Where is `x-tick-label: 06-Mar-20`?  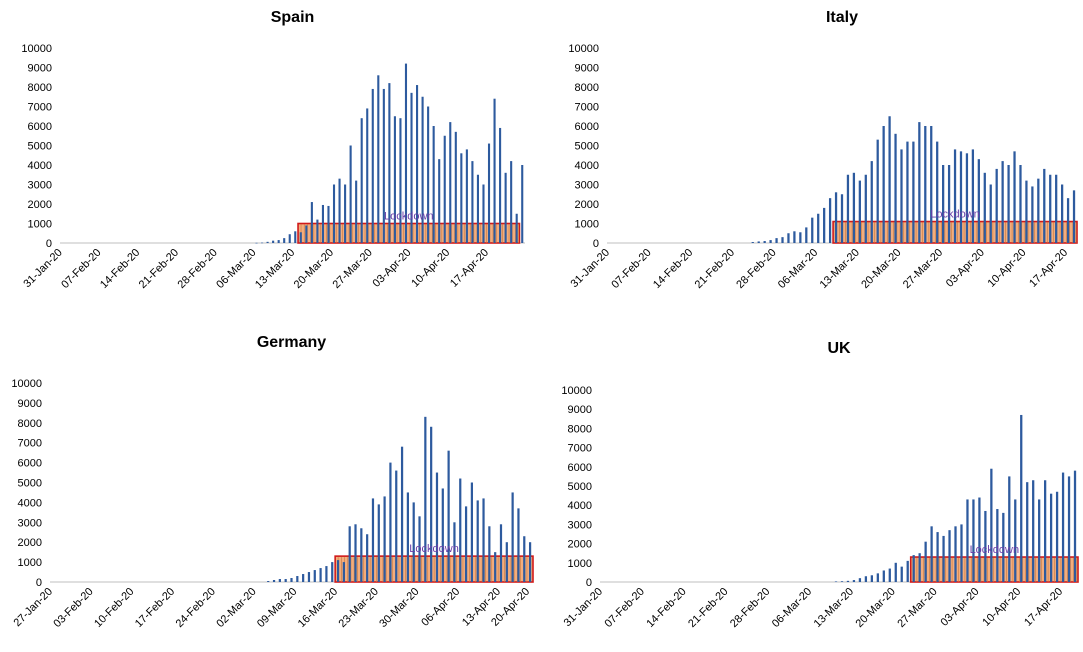 x-tick-label: 06-Mar-20 is located at coordinates (236, 269).